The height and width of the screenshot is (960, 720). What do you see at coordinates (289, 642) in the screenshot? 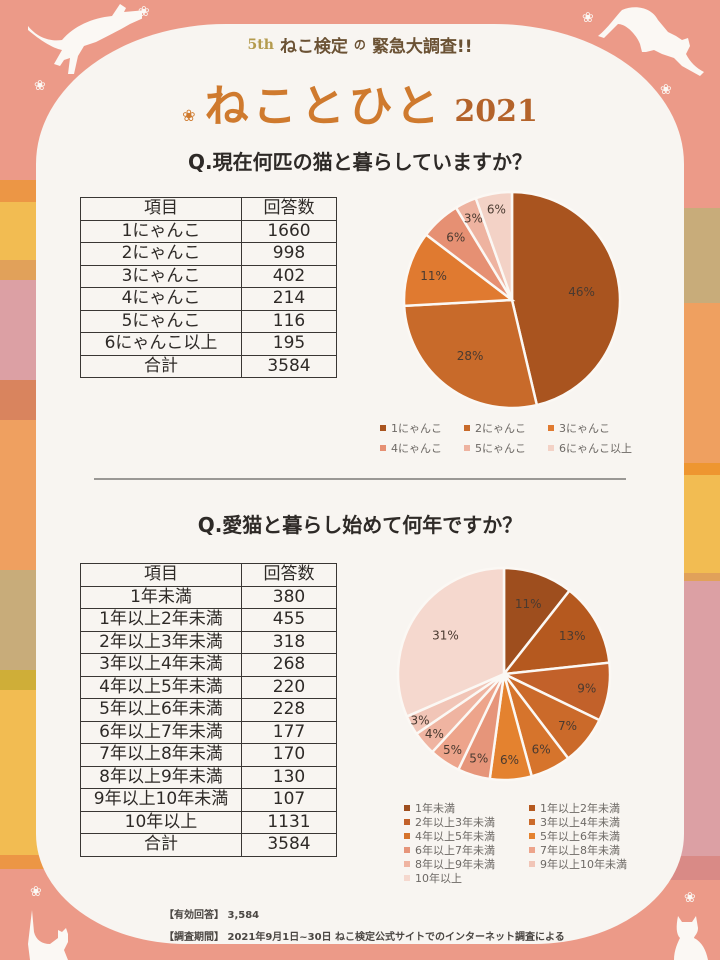
I see `count-cell: 318` at bounding box center [289, 642].